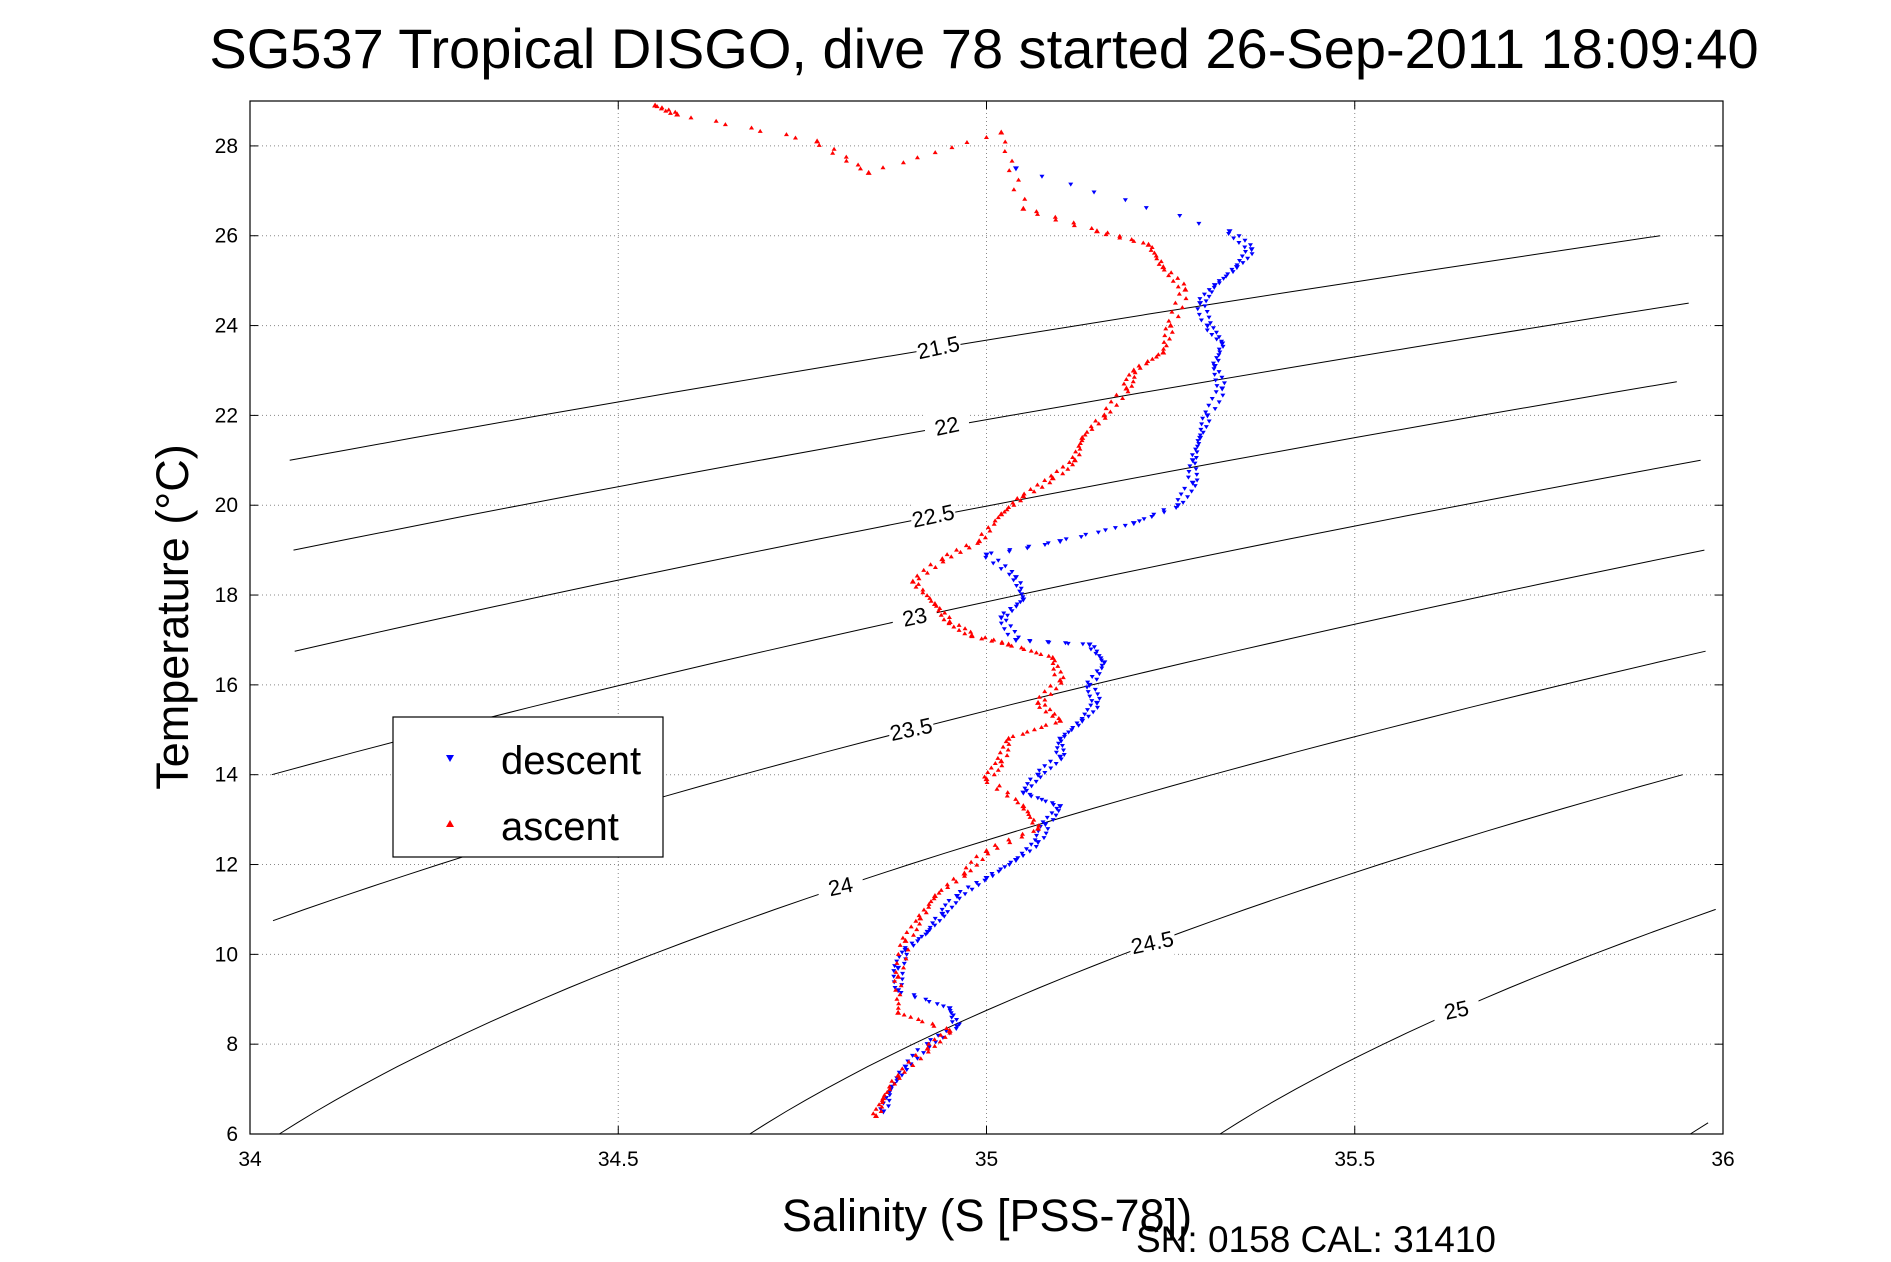  I want to click on y-tick-label: 18, so click(226, 595).